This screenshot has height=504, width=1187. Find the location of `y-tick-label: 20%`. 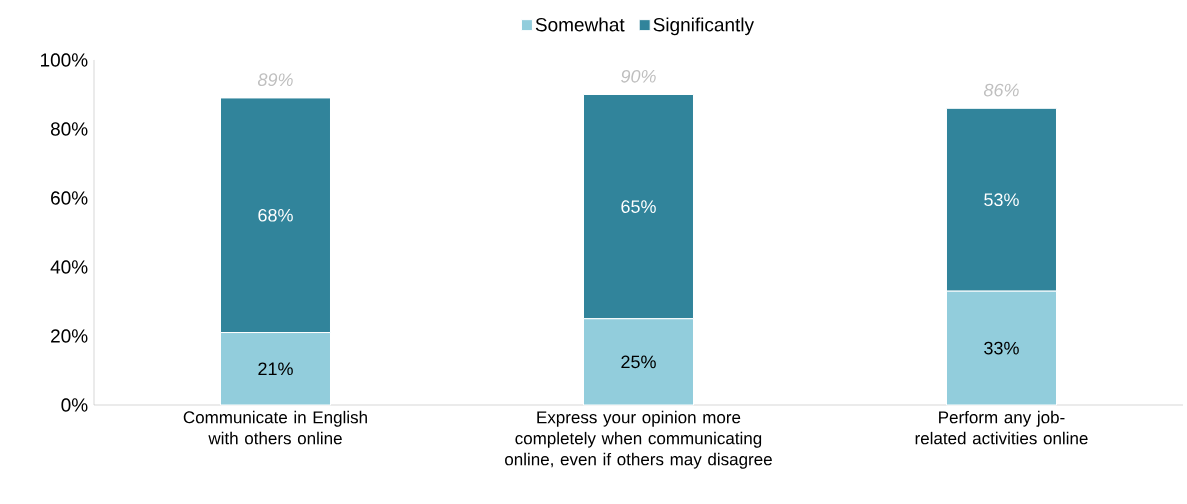

y-tick-label: 20% is located at coordinates (69, 336).